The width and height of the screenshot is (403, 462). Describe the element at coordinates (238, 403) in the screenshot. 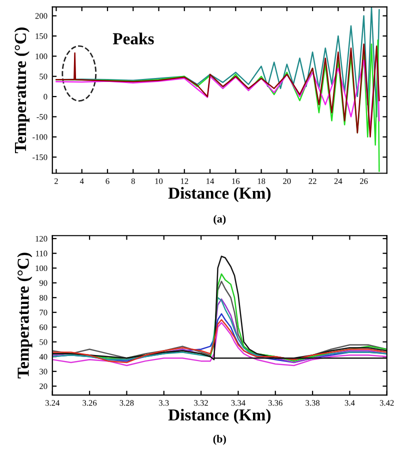

I see `x-tick-label: 3.34` at that location.